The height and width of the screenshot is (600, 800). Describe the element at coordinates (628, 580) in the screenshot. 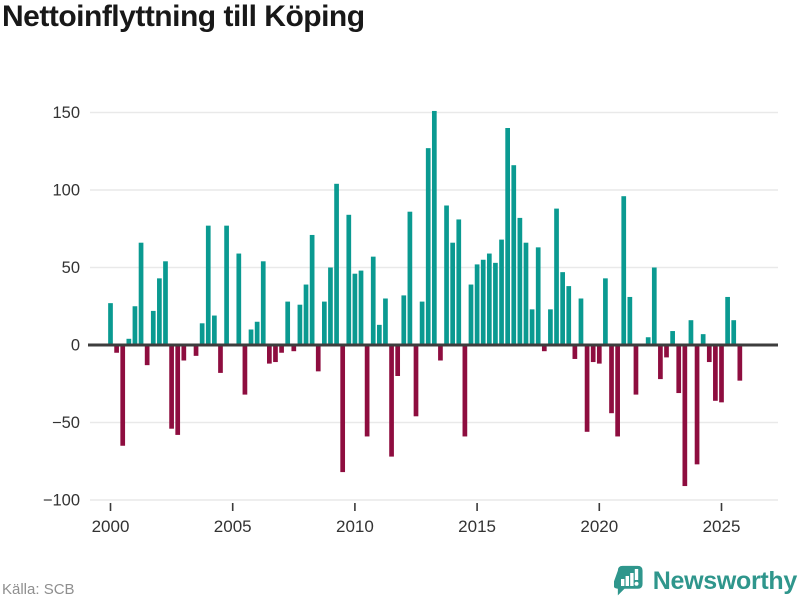

I see `bar-chart-speech-bubble-icon` at that location.